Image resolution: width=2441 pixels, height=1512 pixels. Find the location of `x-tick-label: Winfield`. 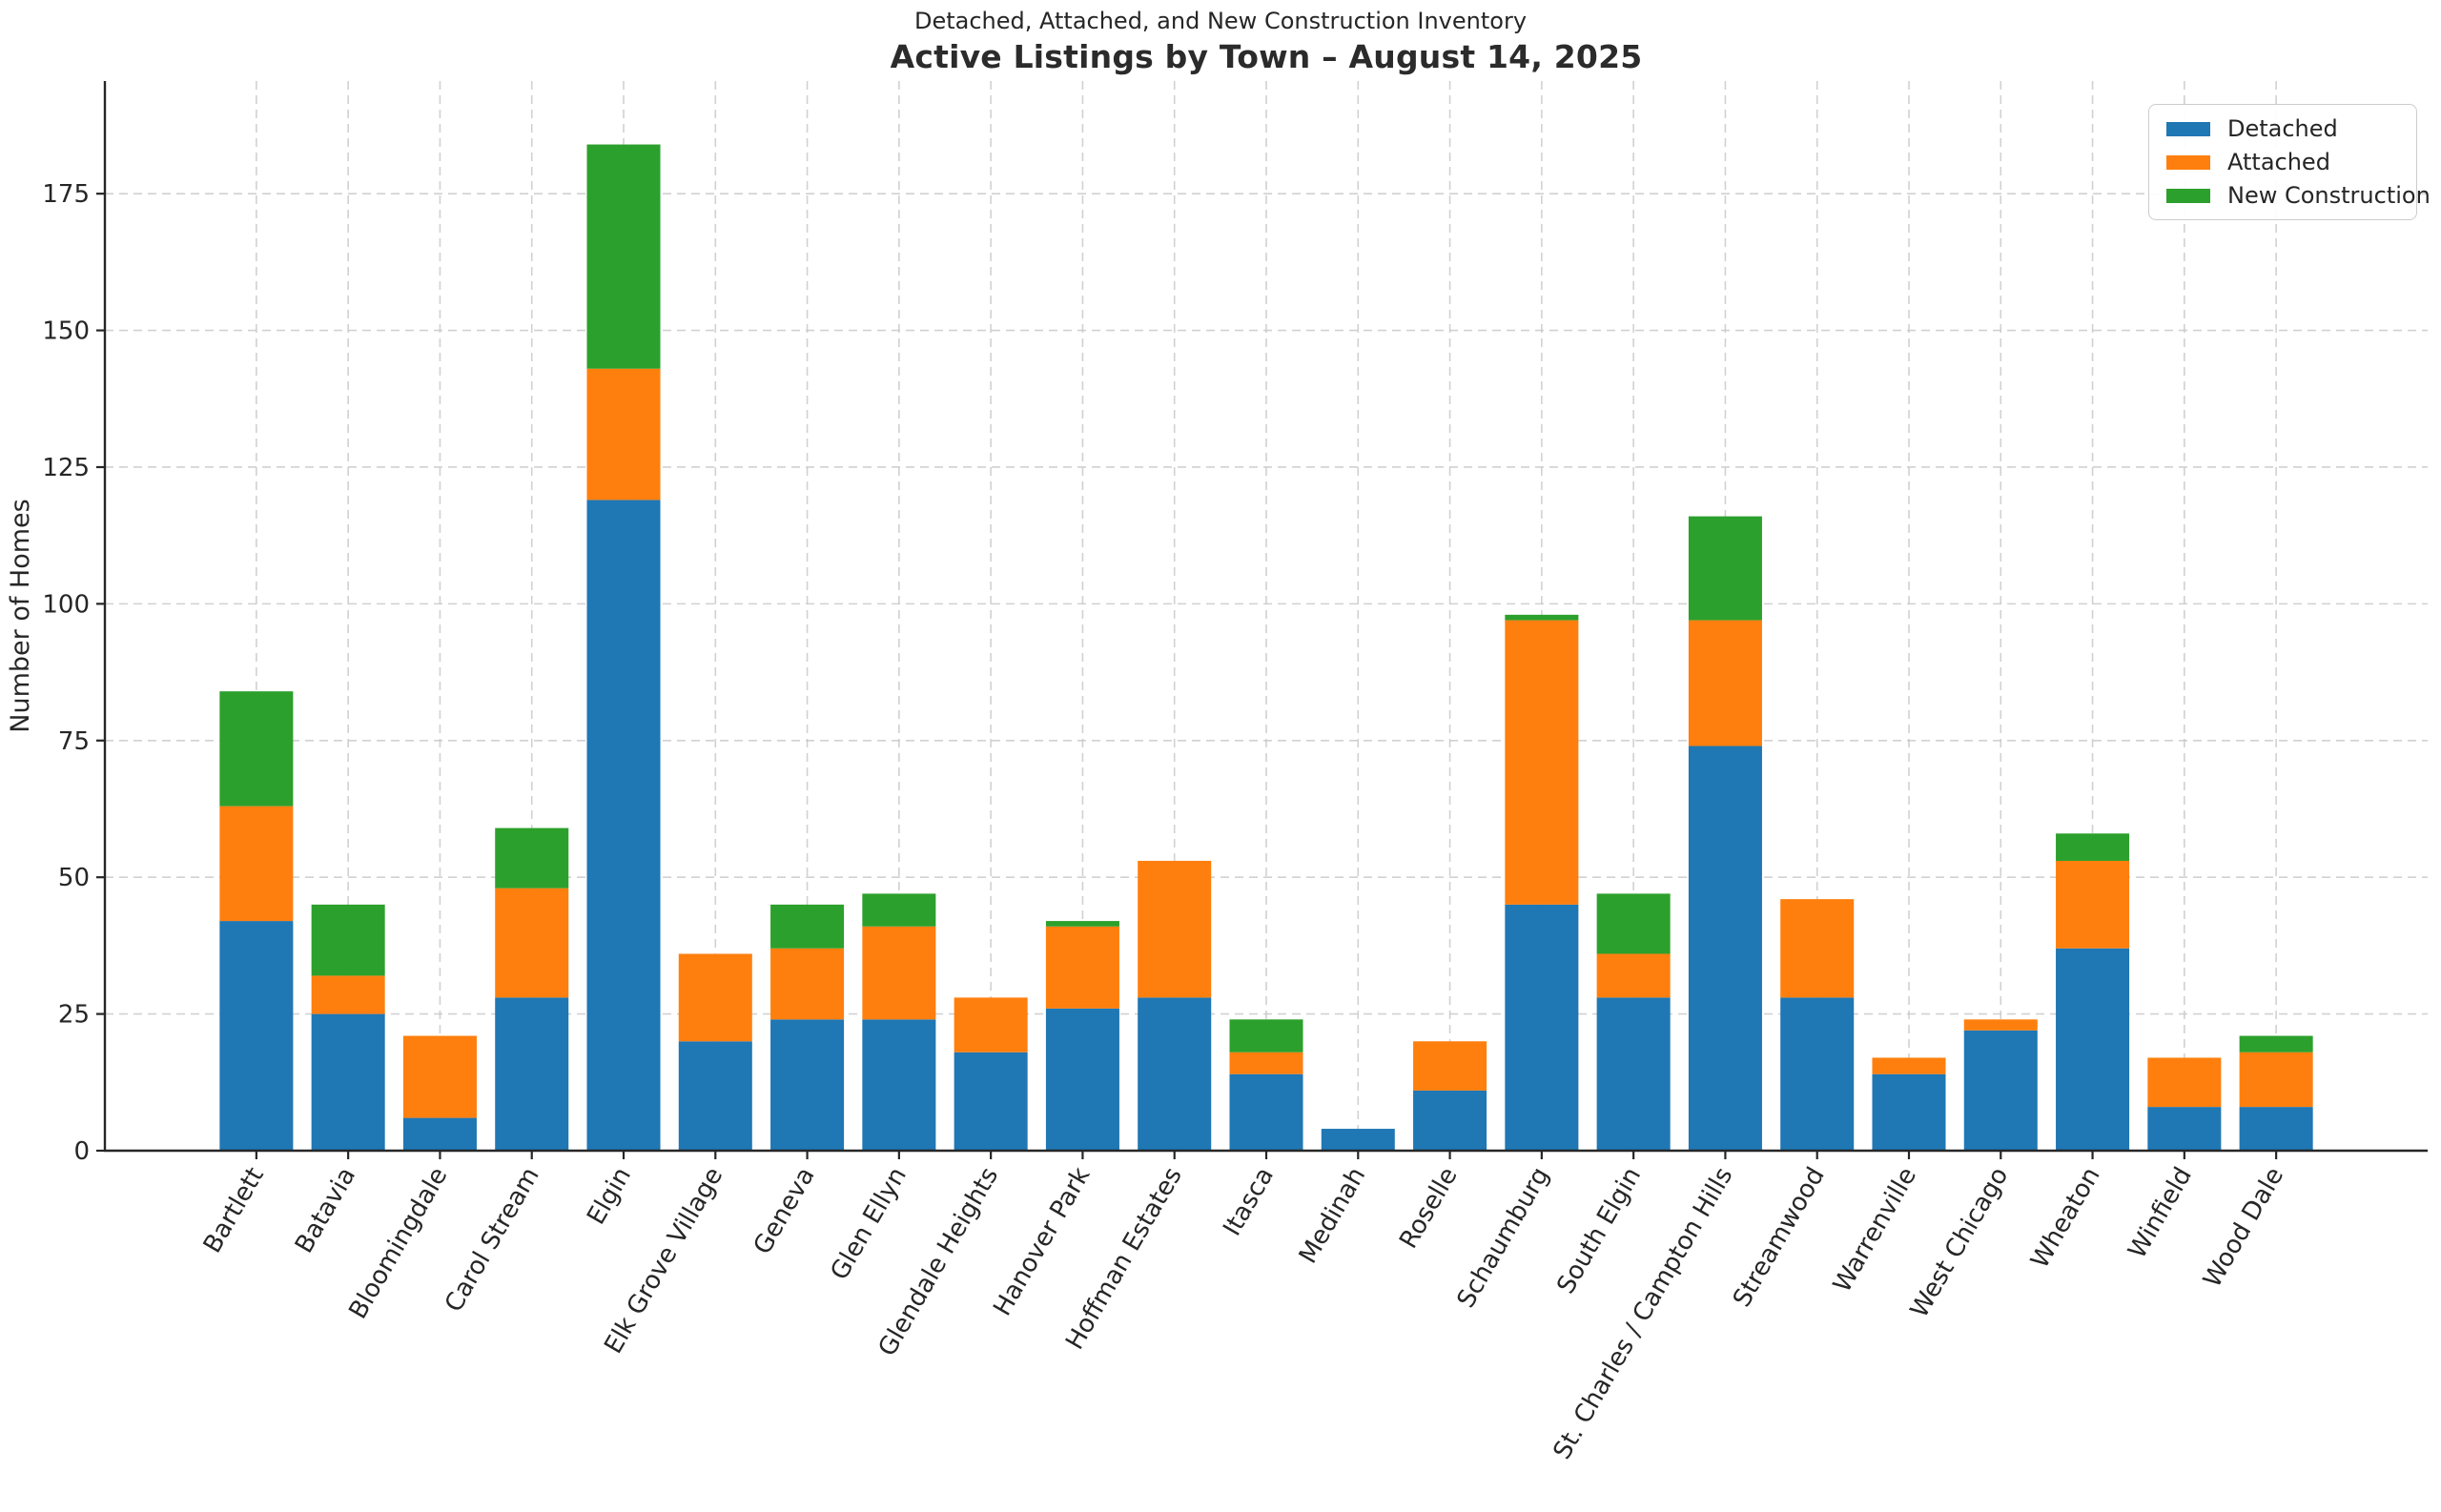

x-tick-label: Winfield is located at coordinates (2160, 1213).